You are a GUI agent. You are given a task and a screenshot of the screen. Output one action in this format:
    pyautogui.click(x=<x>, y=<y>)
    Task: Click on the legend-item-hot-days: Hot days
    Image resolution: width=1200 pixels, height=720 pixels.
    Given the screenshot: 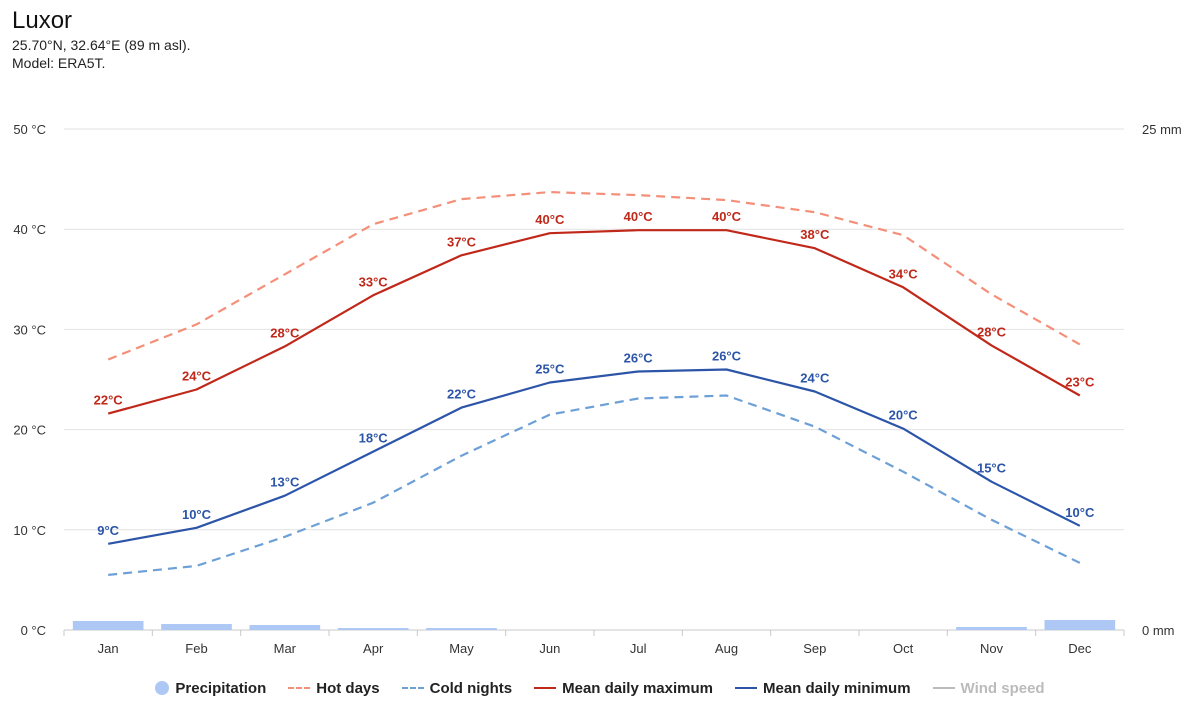 What is the action you would take?
    pyautogui.click(x=334, y=688)
    